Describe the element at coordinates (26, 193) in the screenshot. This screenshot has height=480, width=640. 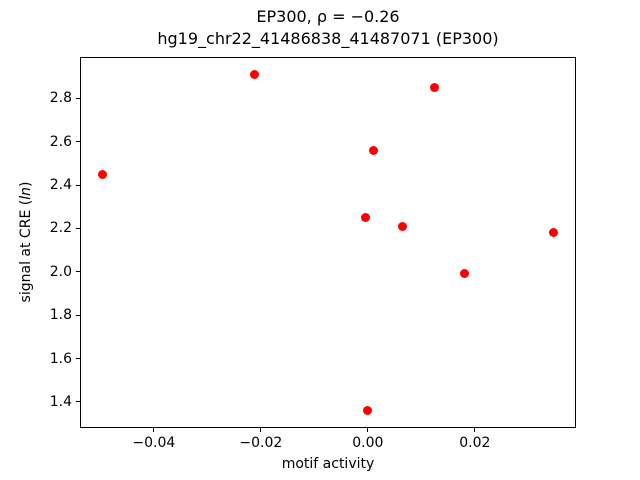
I see `y-axis-label-italic: ln` at that location.